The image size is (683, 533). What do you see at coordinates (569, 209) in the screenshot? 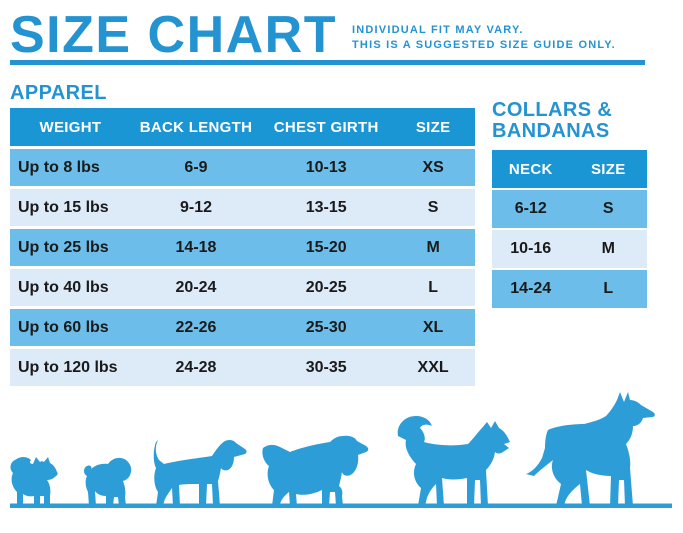
I see `table-row: 6-12 S` at bounding box center [569, 209].